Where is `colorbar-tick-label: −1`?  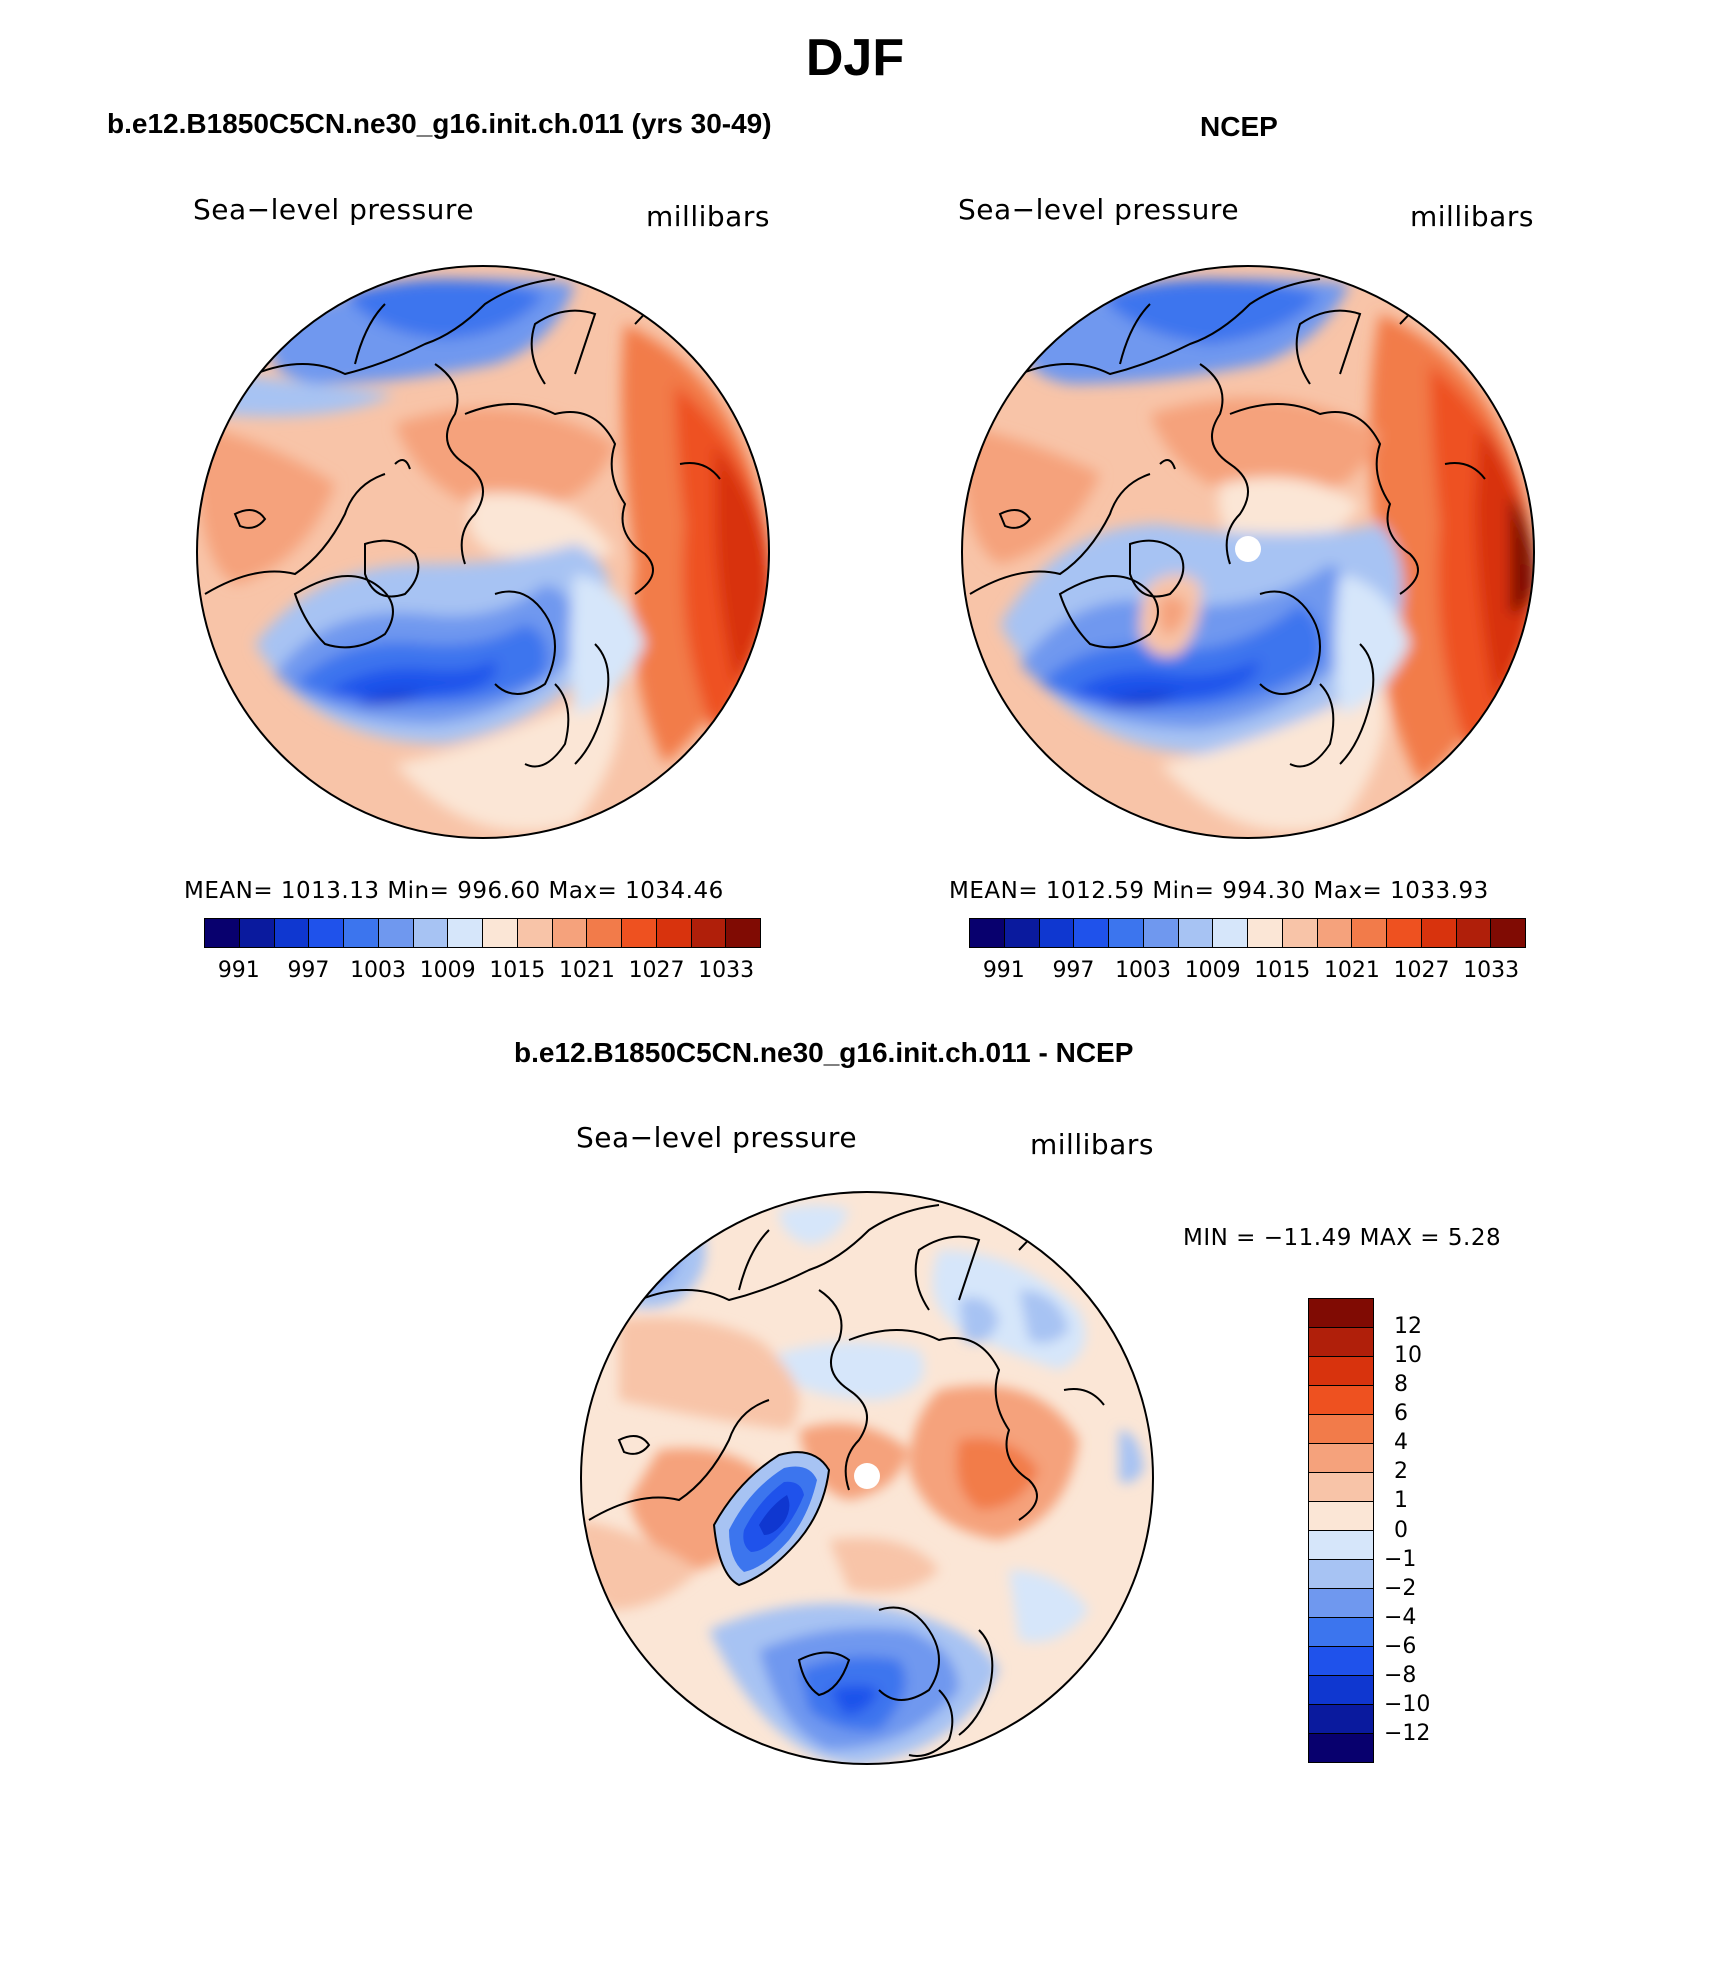 colorbar-tick-label: −1 is located at coordinates (1400, 1559).